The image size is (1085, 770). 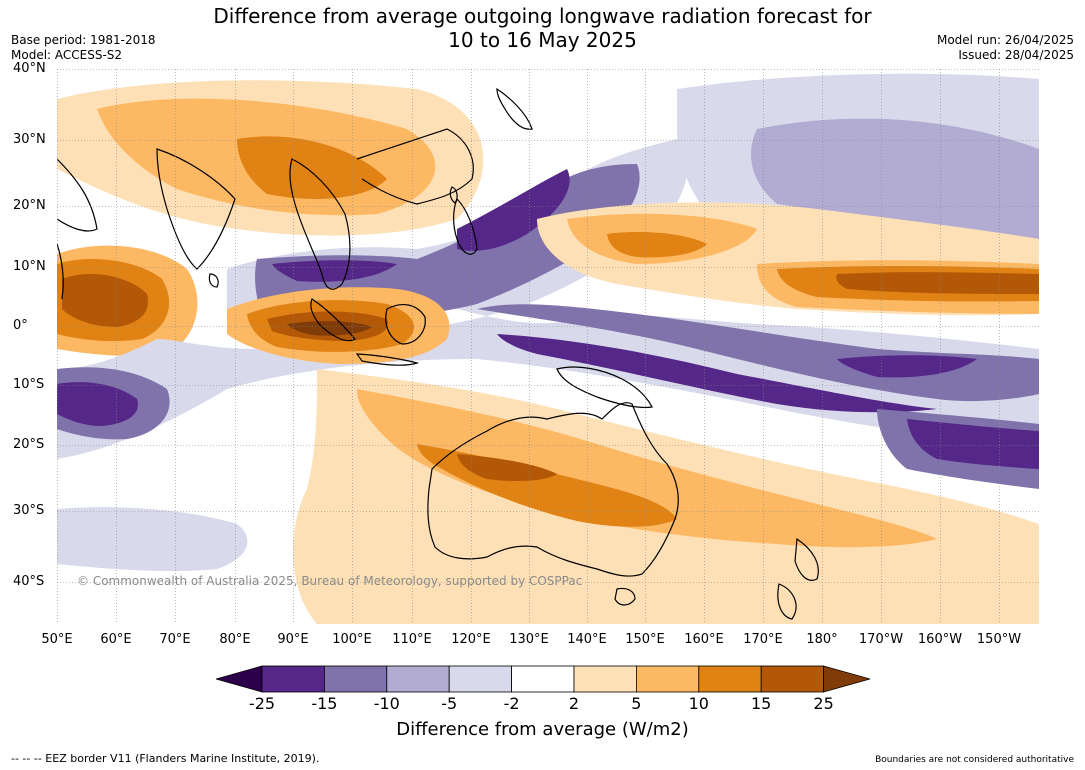 What do you see at coordinates (83, 40) in the screenshot?
I see `base-period: Base period: 1981-2018` at bounding box center [83, 40].